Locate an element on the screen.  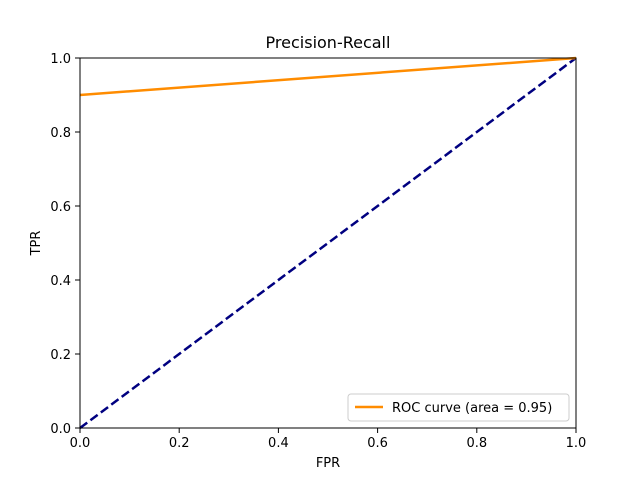
x-tick-label: 0.0 is located at coordinates (80, 443).